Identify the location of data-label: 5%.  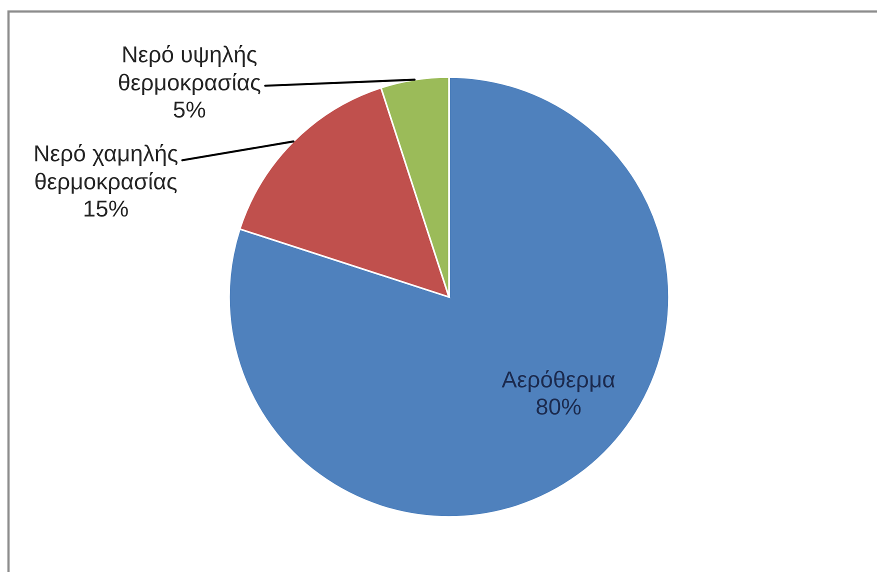
(190, 110).